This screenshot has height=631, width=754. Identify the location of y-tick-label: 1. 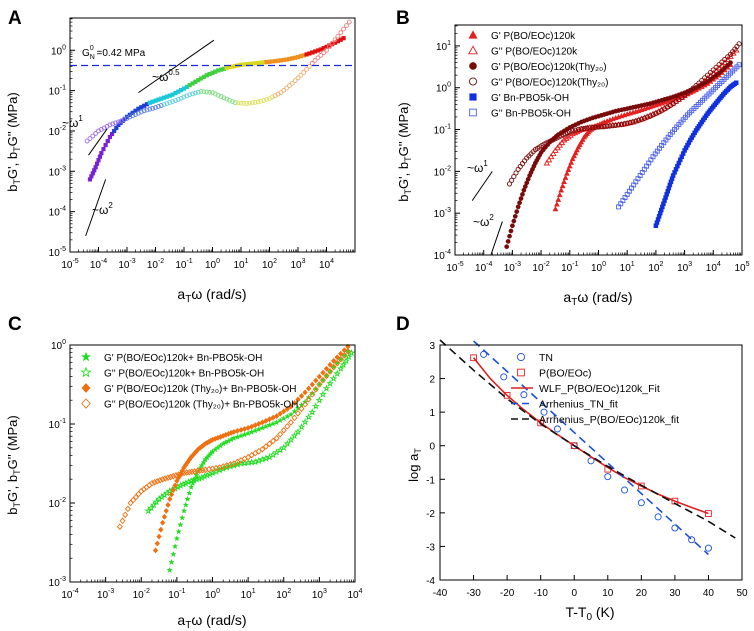
(432, 413).